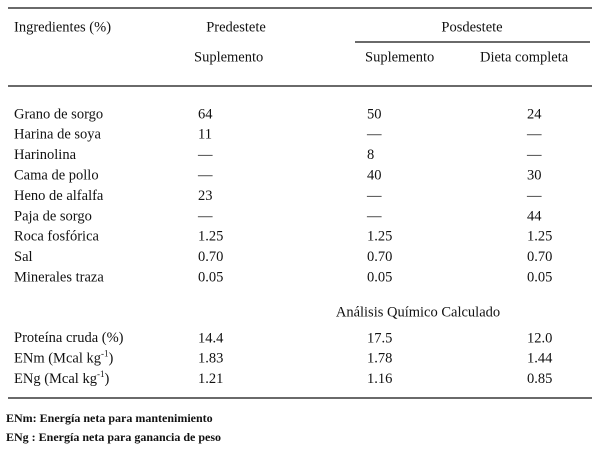 This screenshot has height=452, width=600. Describe the element at coordinates (418, 312) in the screenshot. I see `analysis-title: Análisis Químico Calculado` at that location.